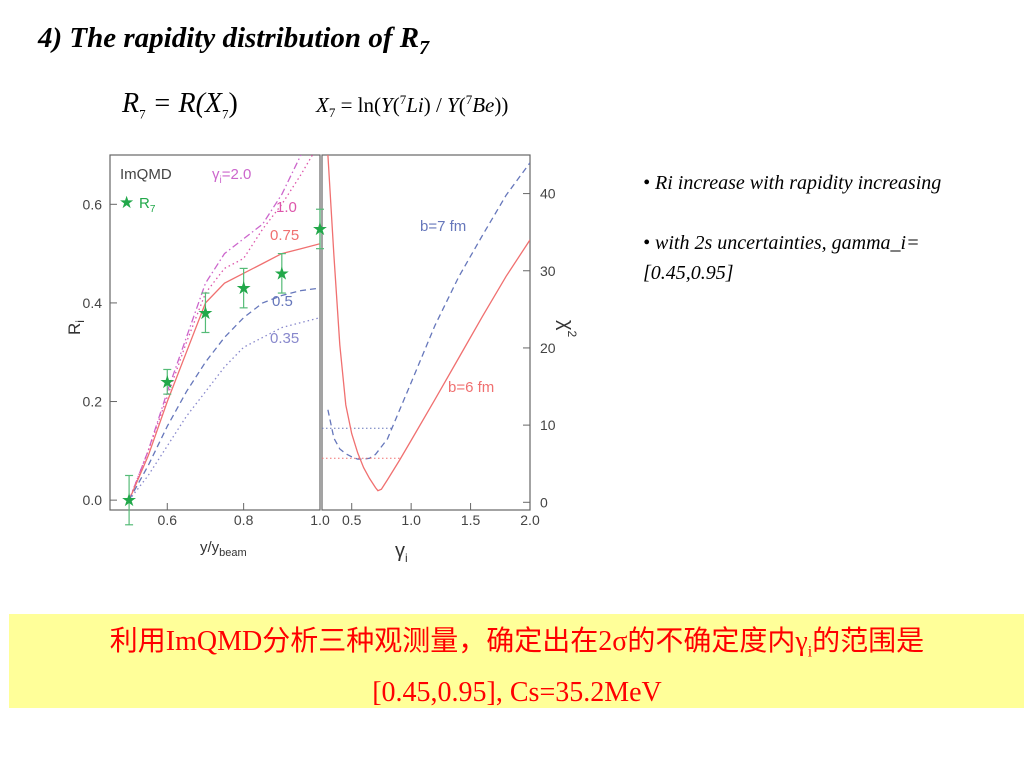  Describe the element at coordinates (234, 40) in the screenshot. I see `slide-title: 4) The rapidity distribution of R7` at that location.